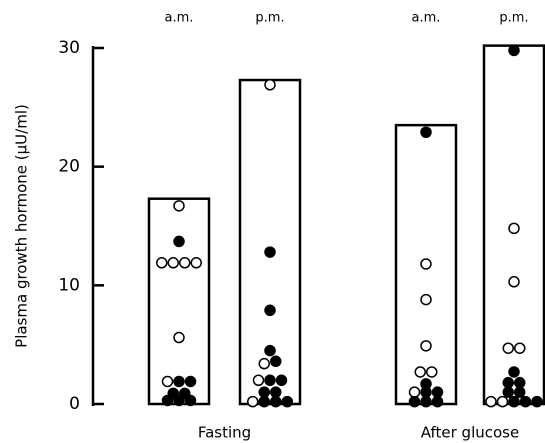 The height and width of the screenshot is (443, 545). What do you see at coordinates (224, 433) in the screenshot?
I see `group-label: Fasting` at bounding box center [224, 433].